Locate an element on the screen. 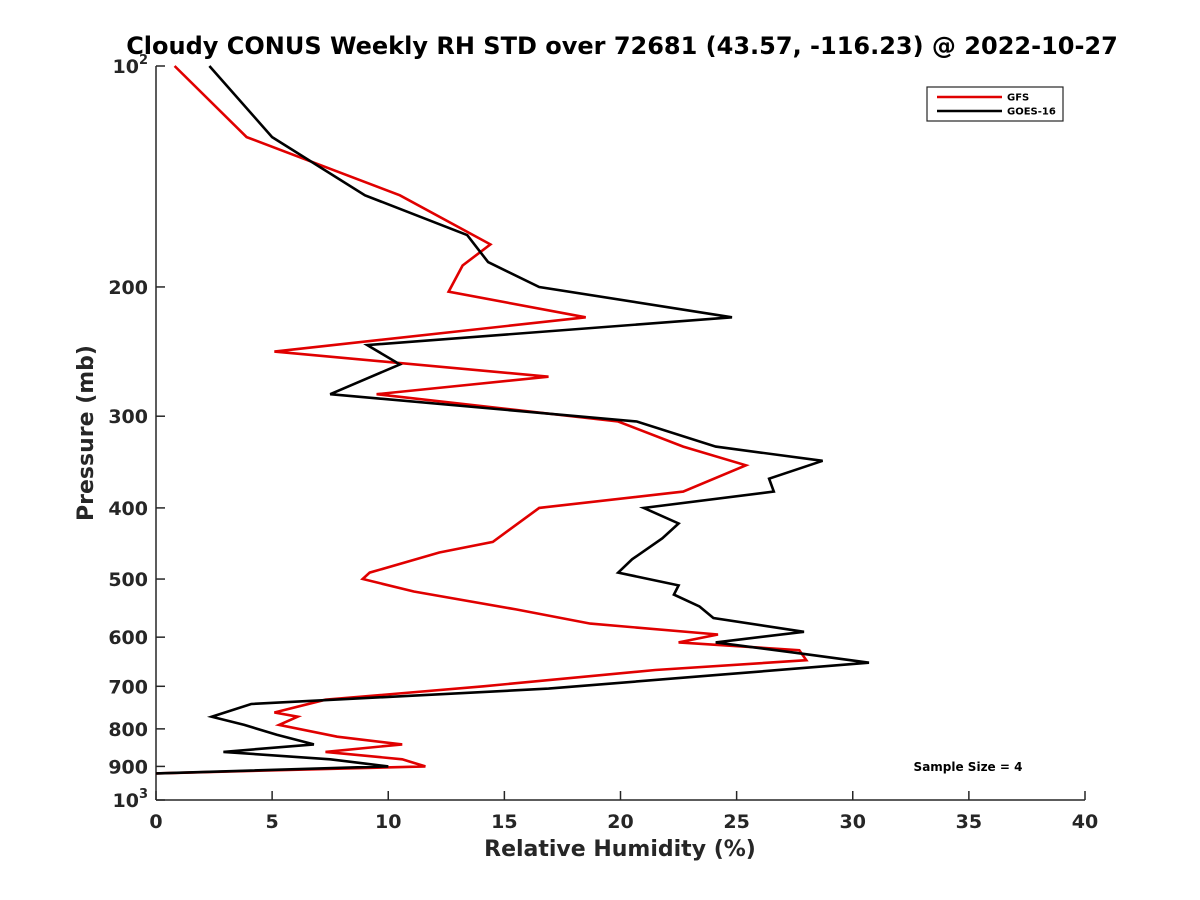 This screenshot has width=1200, height=900. y-tick-label: 400 is located at coordinates (128, 509).